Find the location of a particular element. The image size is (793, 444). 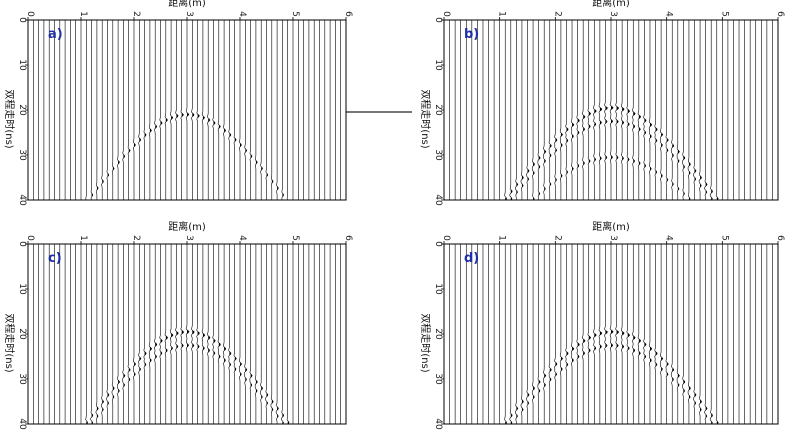

y-axis-label: 双程走时(ns) is located at coordinates (9, 118).